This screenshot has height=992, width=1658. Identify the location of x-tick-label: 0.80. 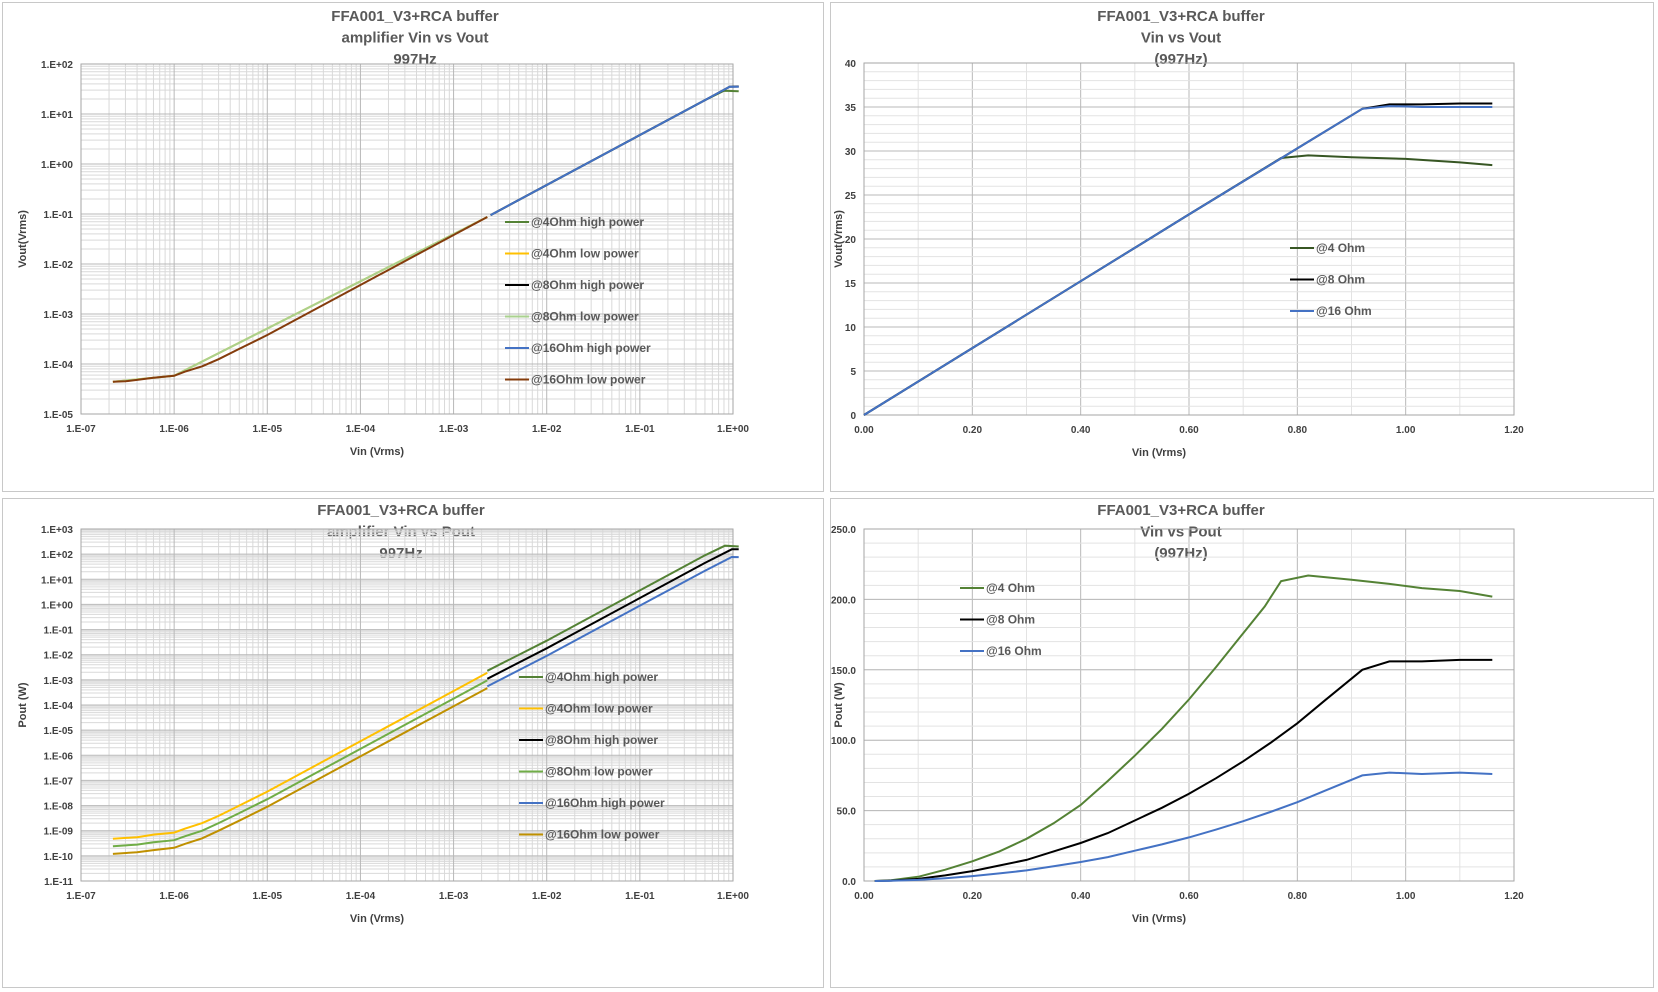
(1298, 896).